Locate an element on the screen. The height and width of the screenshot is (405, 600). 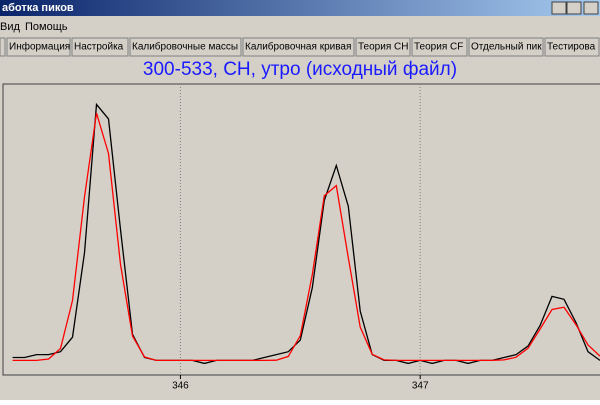
tab is located at coordinates (3, 47).